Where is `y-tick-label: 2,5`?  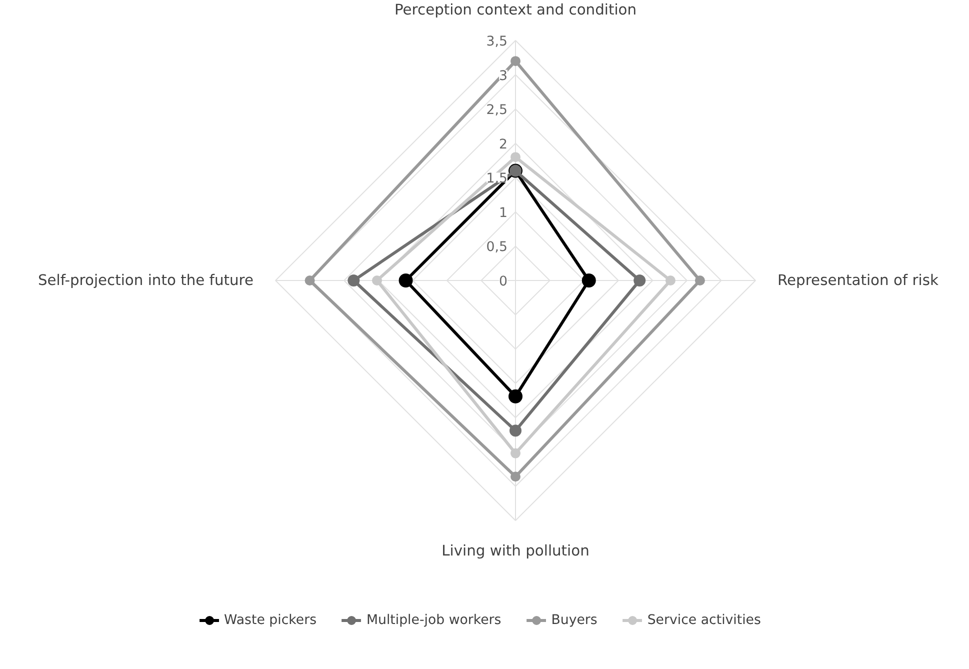 y-tick-label: 2,5 is located at coordinates (497, 110).